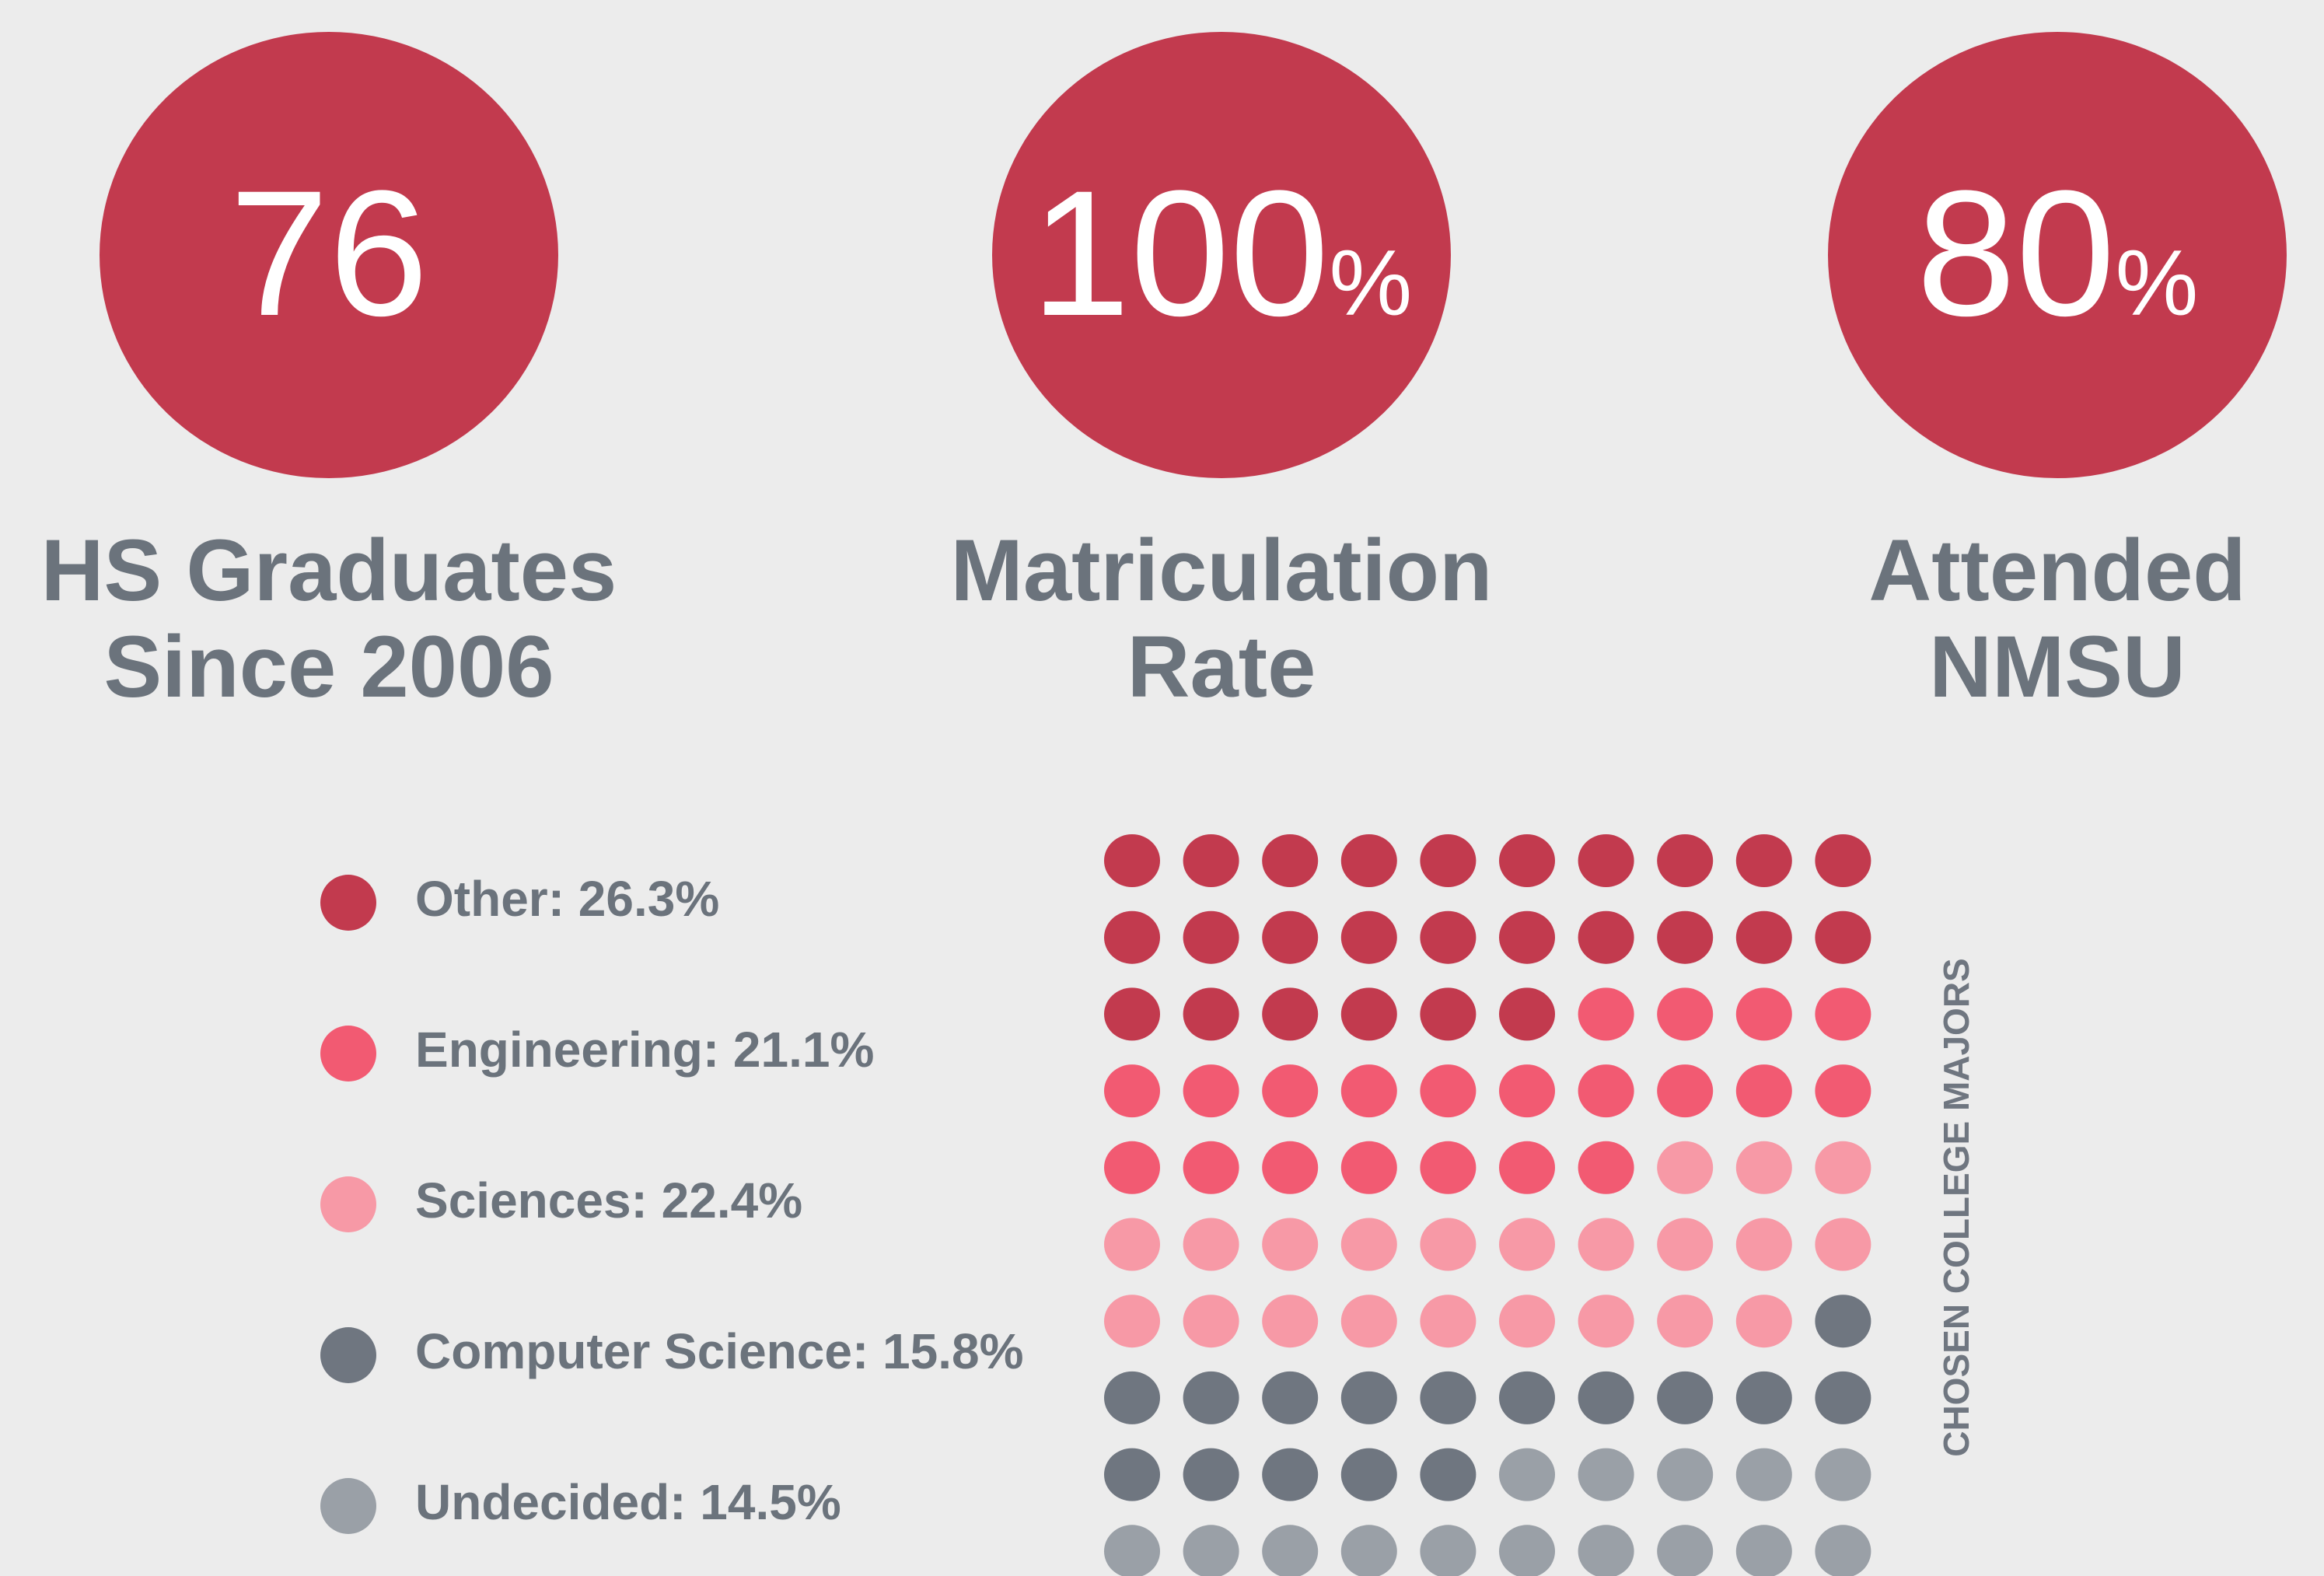 Image resolution: width=2324 pixels, height=1576 pixels. What do you see at coordinates (719, 1351) in the screenshot?
I see `legend-label: Computer Science: 15.8%` at bounding box center [719, 1351].